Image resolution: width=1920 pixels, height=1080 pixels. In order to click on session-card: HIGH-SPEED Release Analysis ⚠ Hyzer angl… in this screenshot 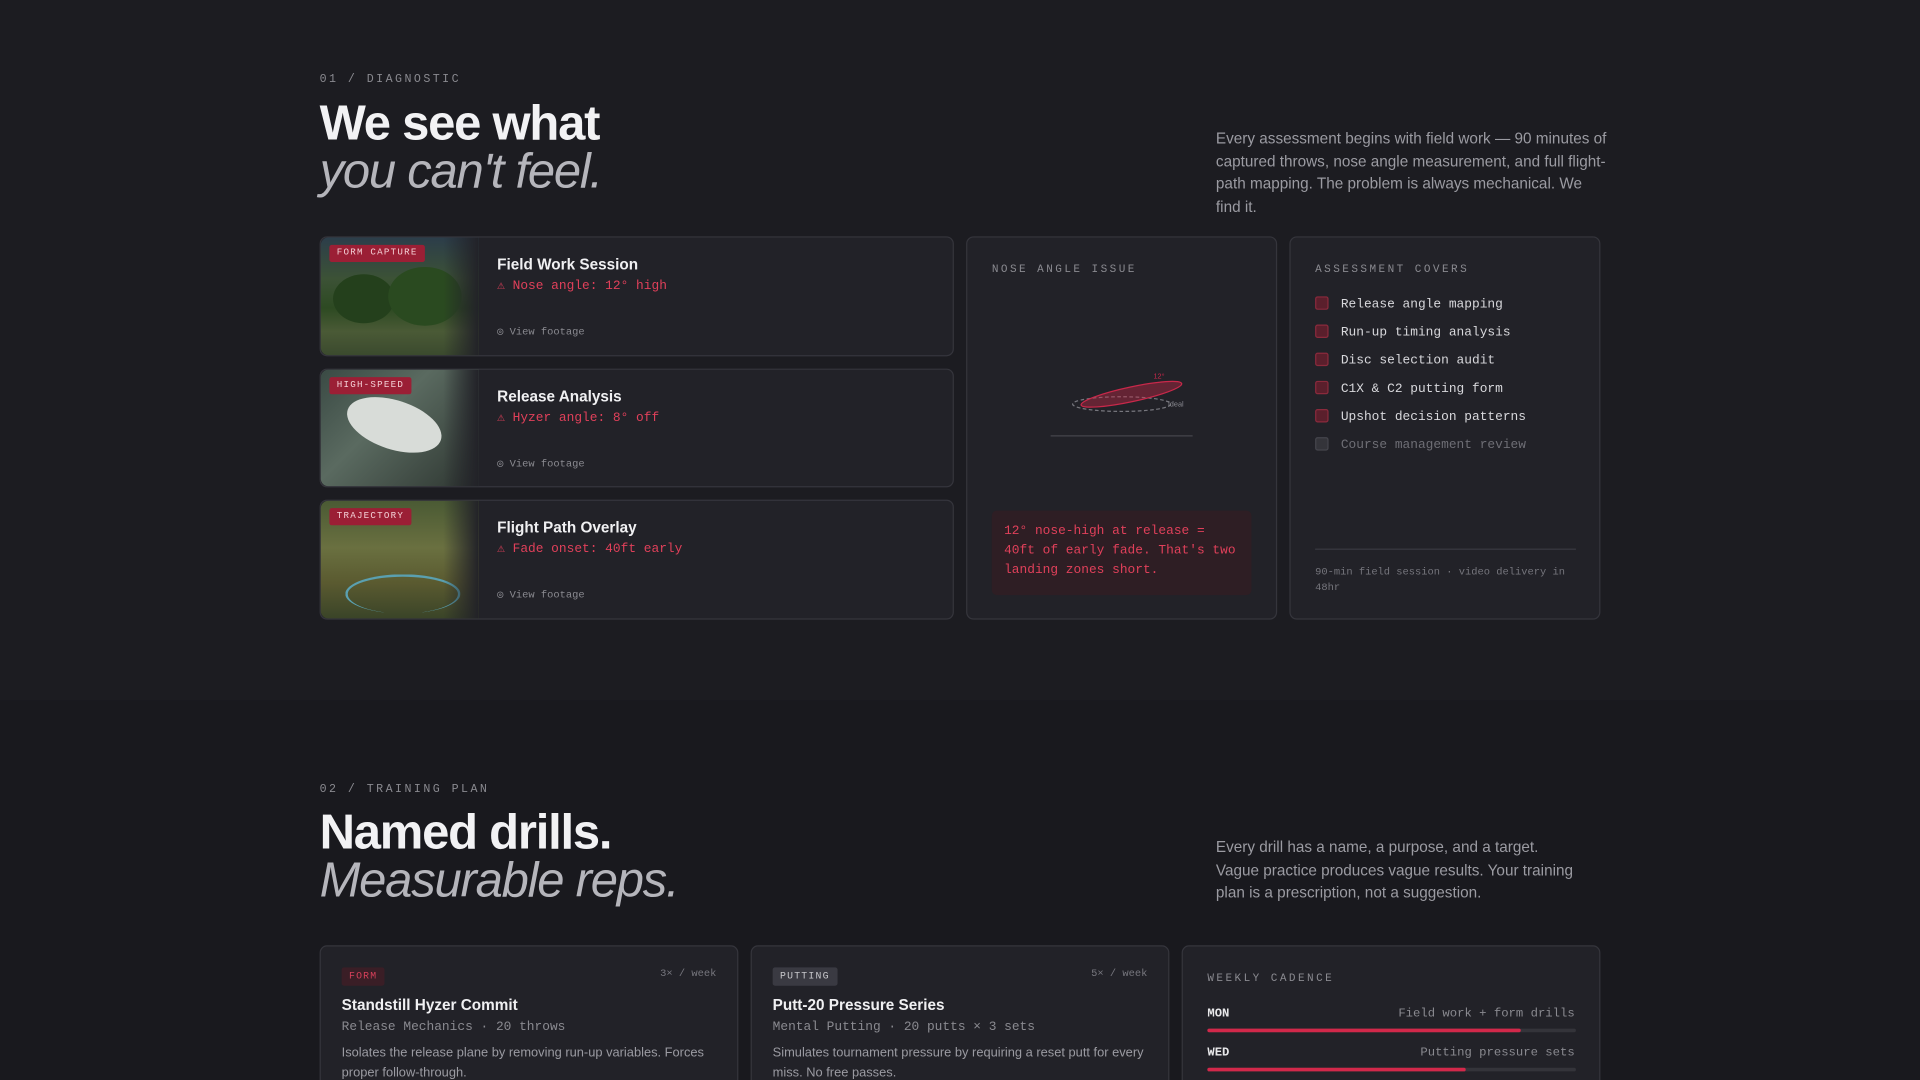, I will do `click(636, 428)`.